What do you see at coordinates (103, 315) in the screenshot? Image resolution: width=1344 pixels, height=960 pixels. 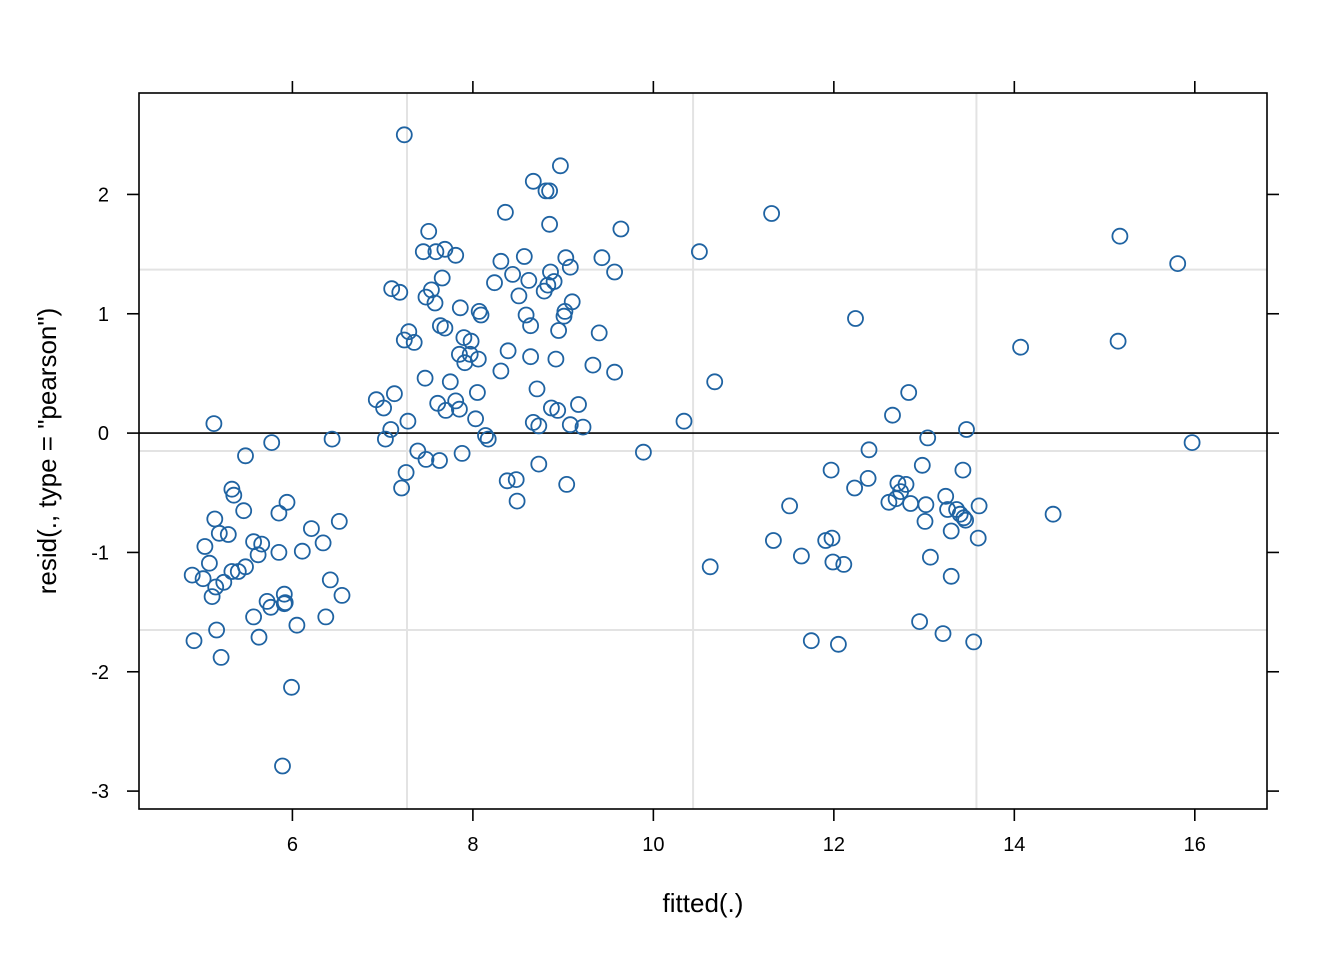 I see `y-tick-label-4: 1` at bounding box center [103, 315].